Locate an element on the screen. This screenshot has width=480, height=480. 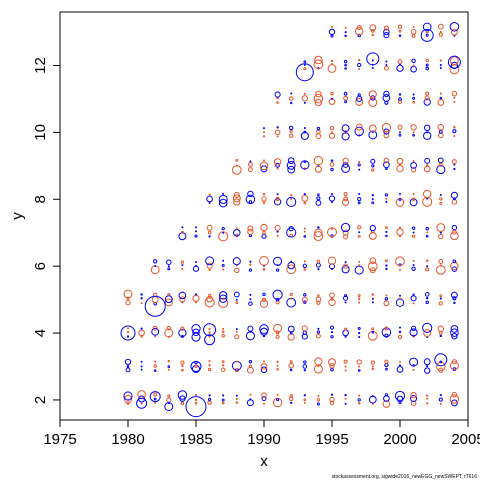
x-axis-title: x is located at coordinates (264, 461).